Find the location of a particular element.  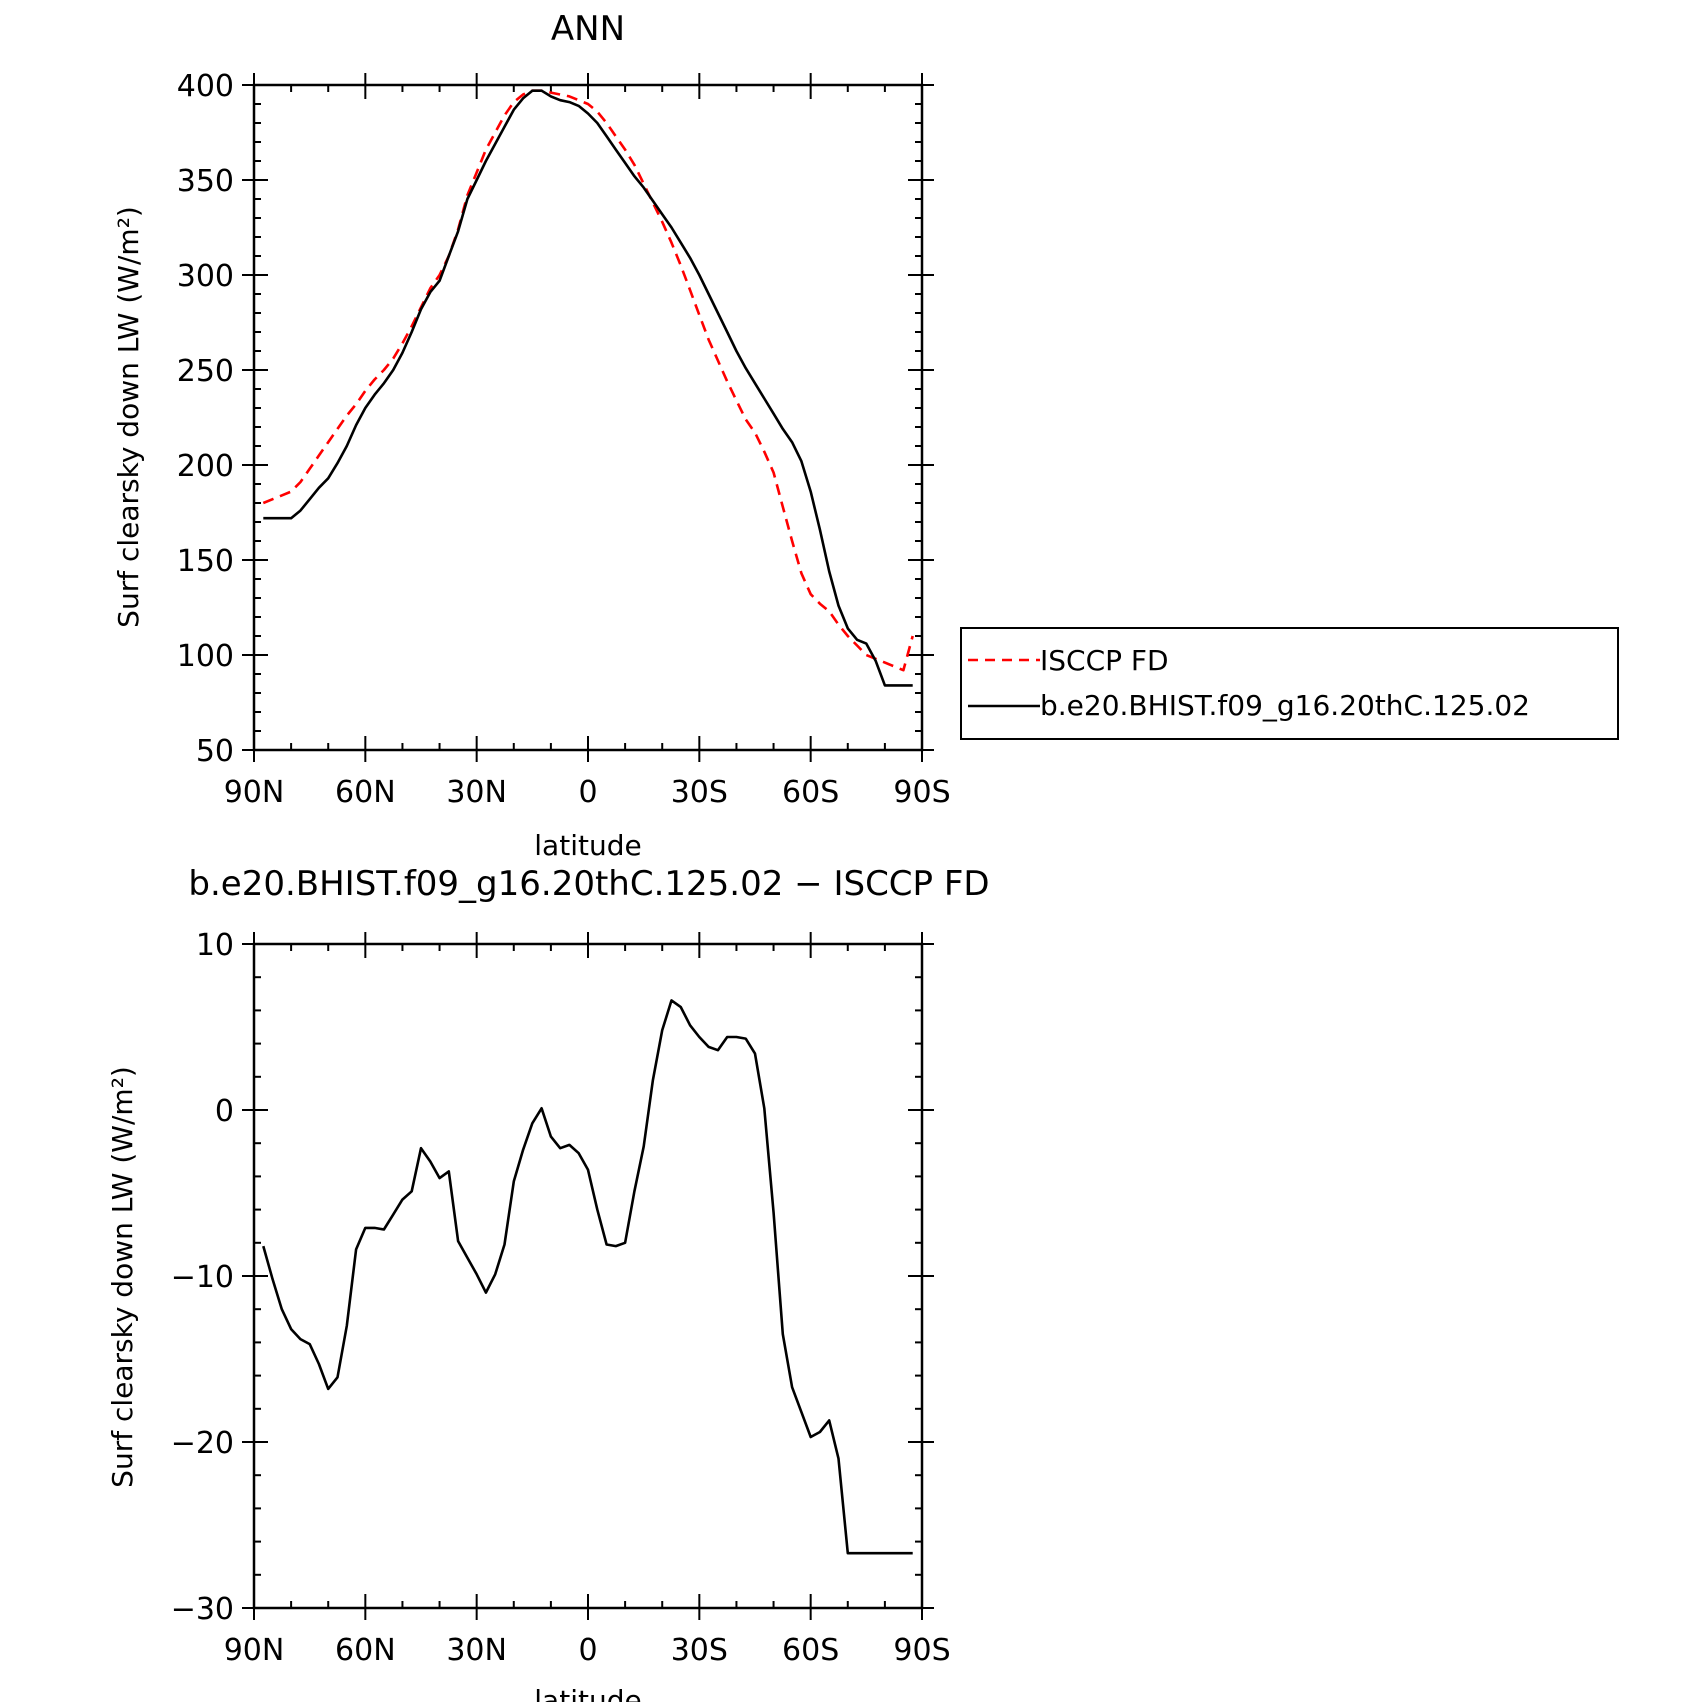

bottom-x-tick-label: 60N is located at coordinates (365, 1650).